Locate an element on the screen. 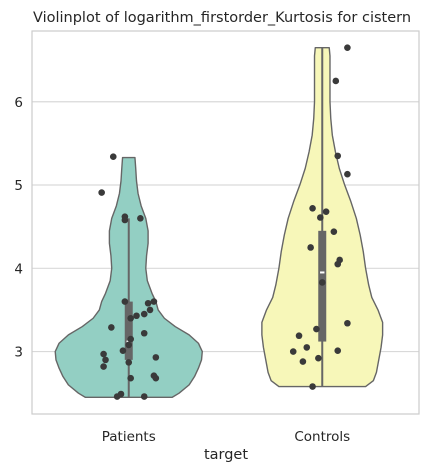 The height and width of the screenshot is (473, 429). x-axis-label: target is located at coordinates (226, 455).